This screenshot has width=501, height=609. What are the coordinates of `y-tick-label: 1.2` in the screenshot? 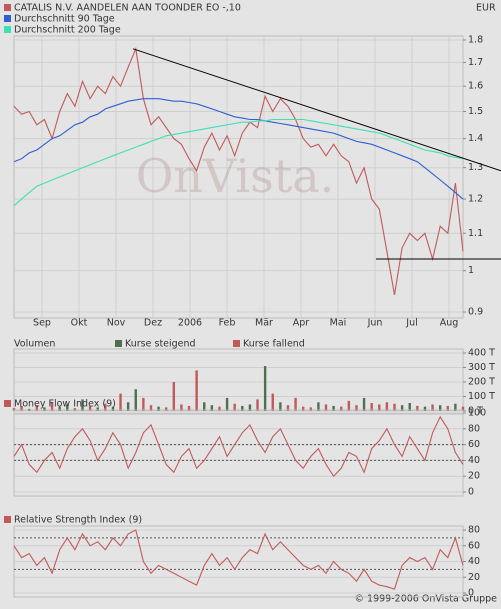 It's located at (475, 199).